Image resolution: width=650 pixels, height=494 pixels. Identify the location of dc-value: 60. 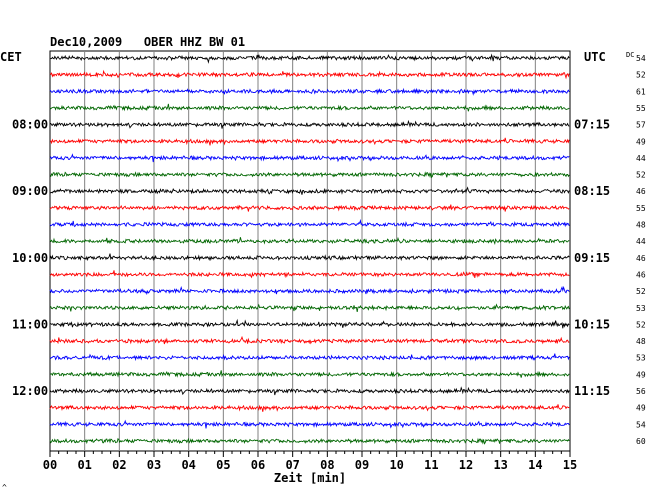
(641, 441).